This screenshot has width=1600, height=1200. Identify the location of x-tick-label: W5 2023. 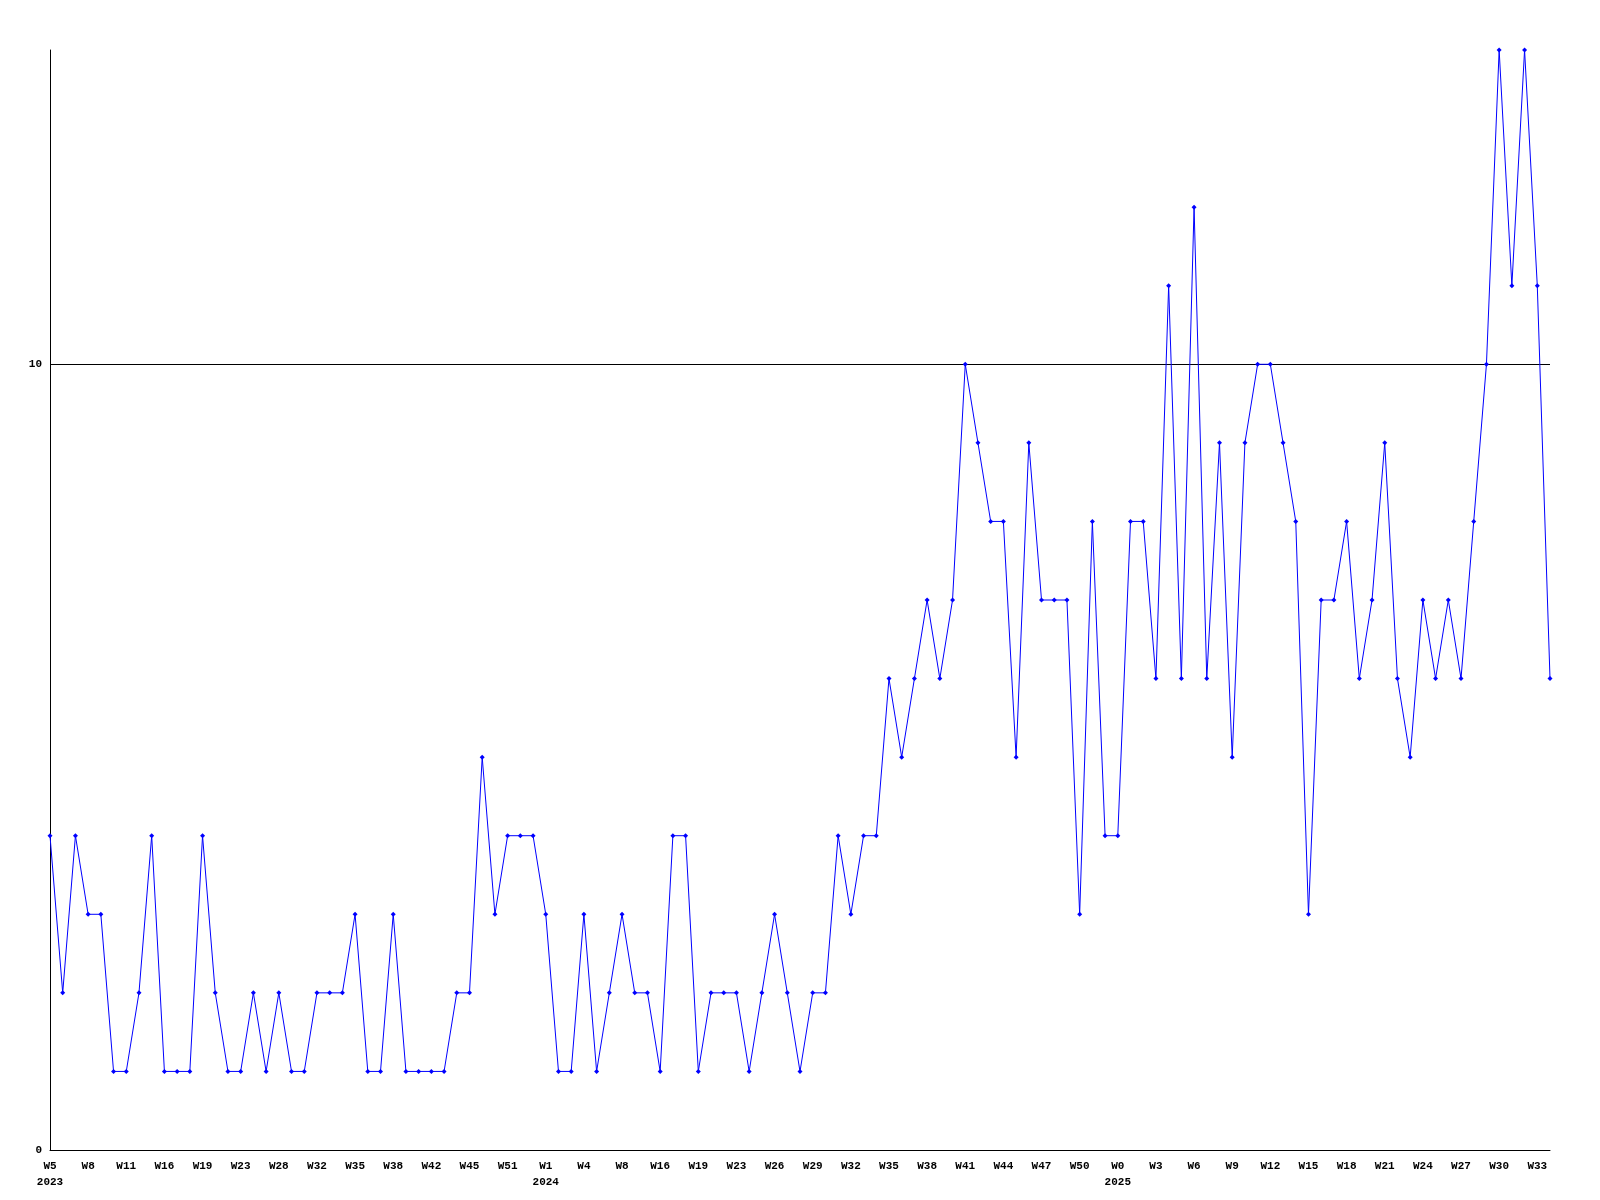
(50, 1174).